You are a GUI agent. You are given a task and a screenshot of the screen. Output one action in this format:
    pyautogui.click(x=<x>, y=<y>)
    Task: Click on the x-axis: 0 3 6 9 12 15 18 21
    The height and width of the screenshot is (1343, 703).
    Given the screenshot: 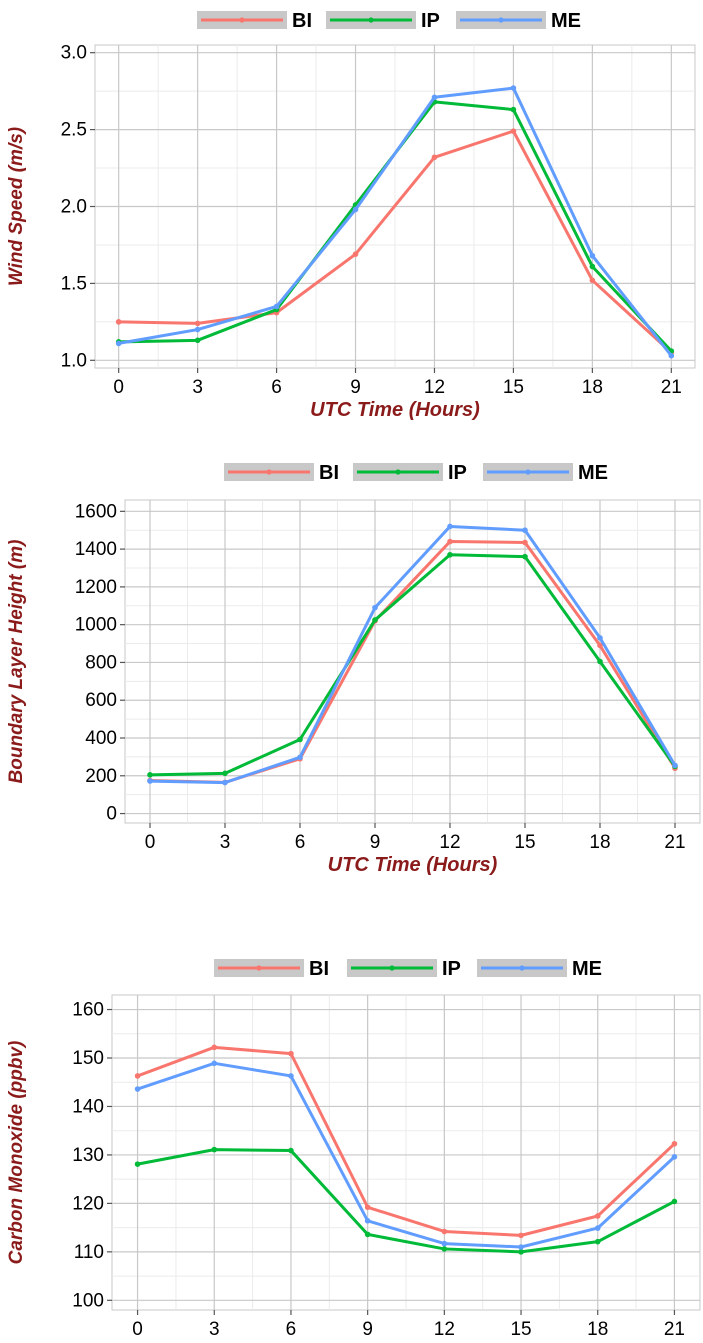 What is the action you would take?
    pyautogui.click(x=408, y=1325)
    